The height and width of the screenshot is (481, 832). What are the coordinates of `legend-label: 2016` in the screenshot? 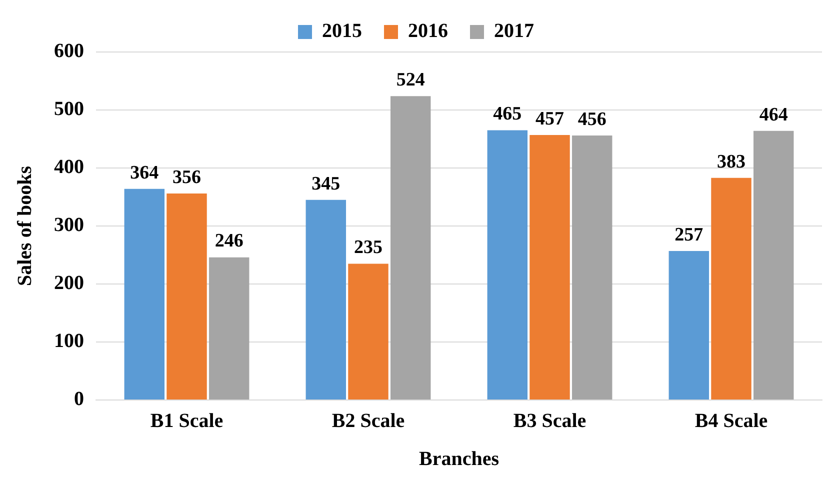 It's located at (428, 31).